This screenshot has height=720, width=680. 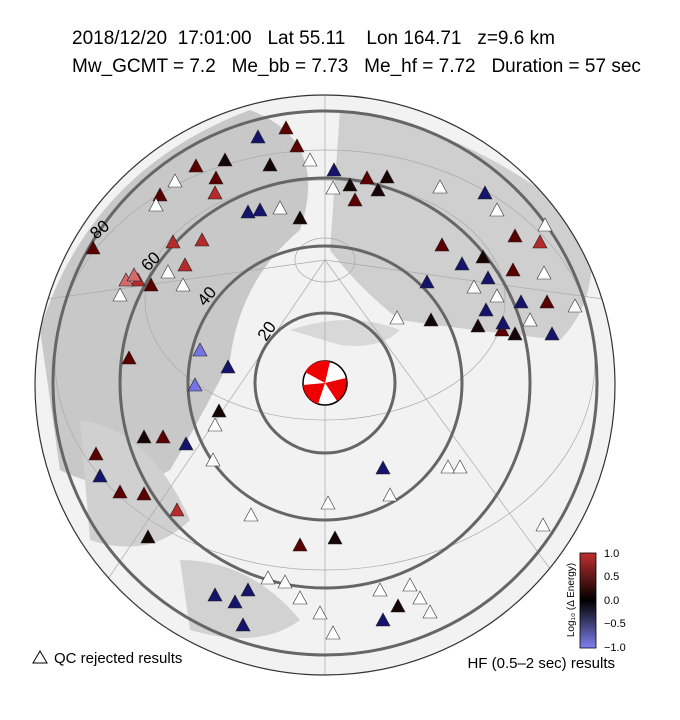 What do you see at coordinates (611, 577) in the screenshot?
I see `colorbar-tick: 0.5` at bounding box center [611, 577].